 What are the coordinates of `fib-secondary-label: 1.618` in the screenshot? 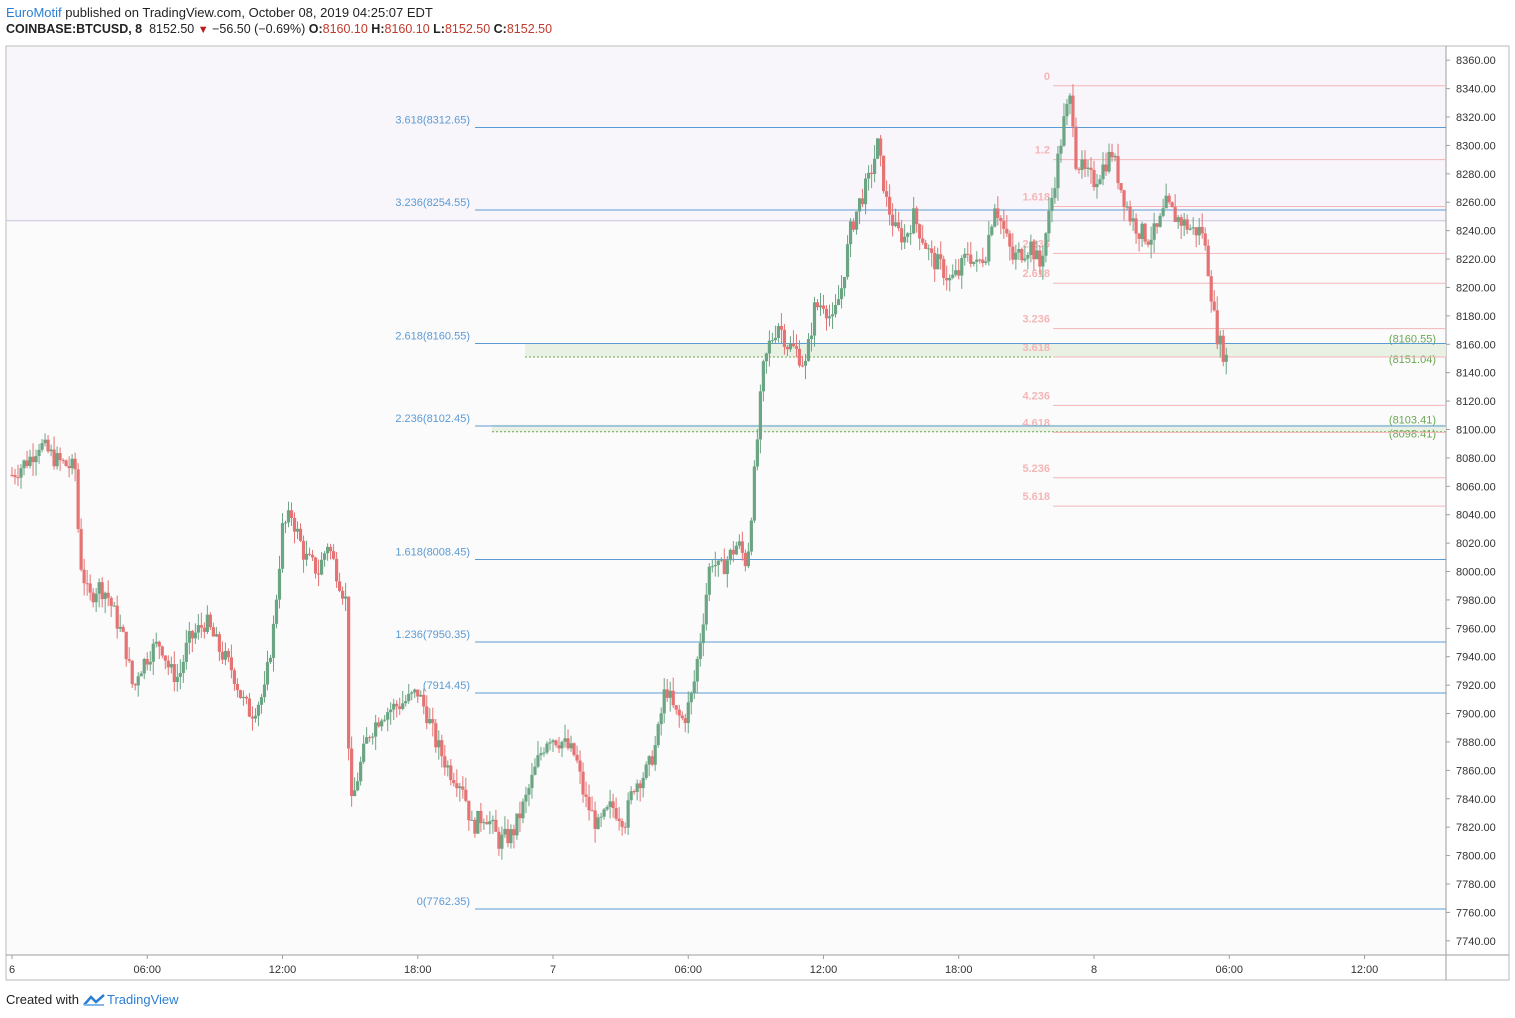 It's located at (1036, 197).